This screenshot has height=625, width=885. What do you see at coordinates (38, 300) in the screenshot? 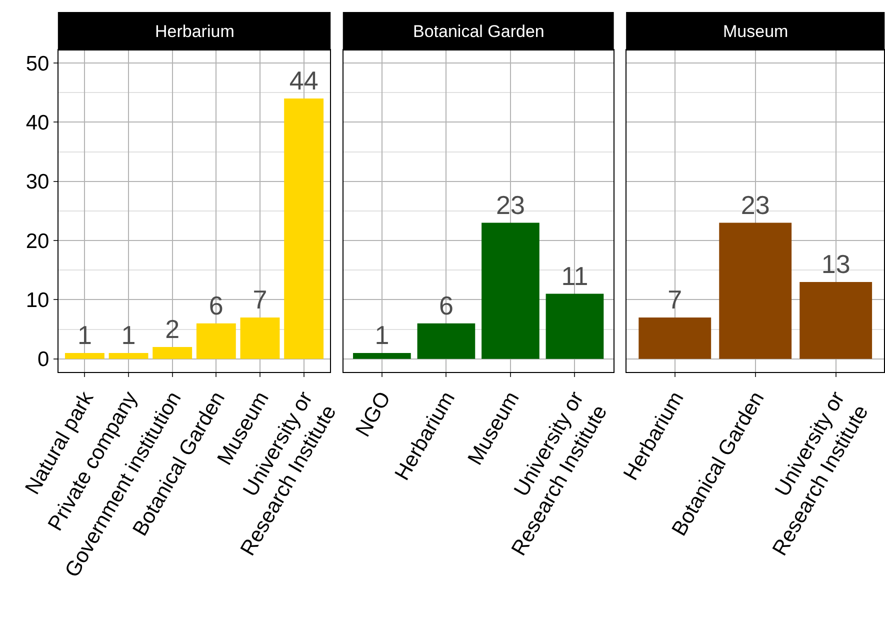
I see `y-tick-label: 10` at bounding box center [38, 300].